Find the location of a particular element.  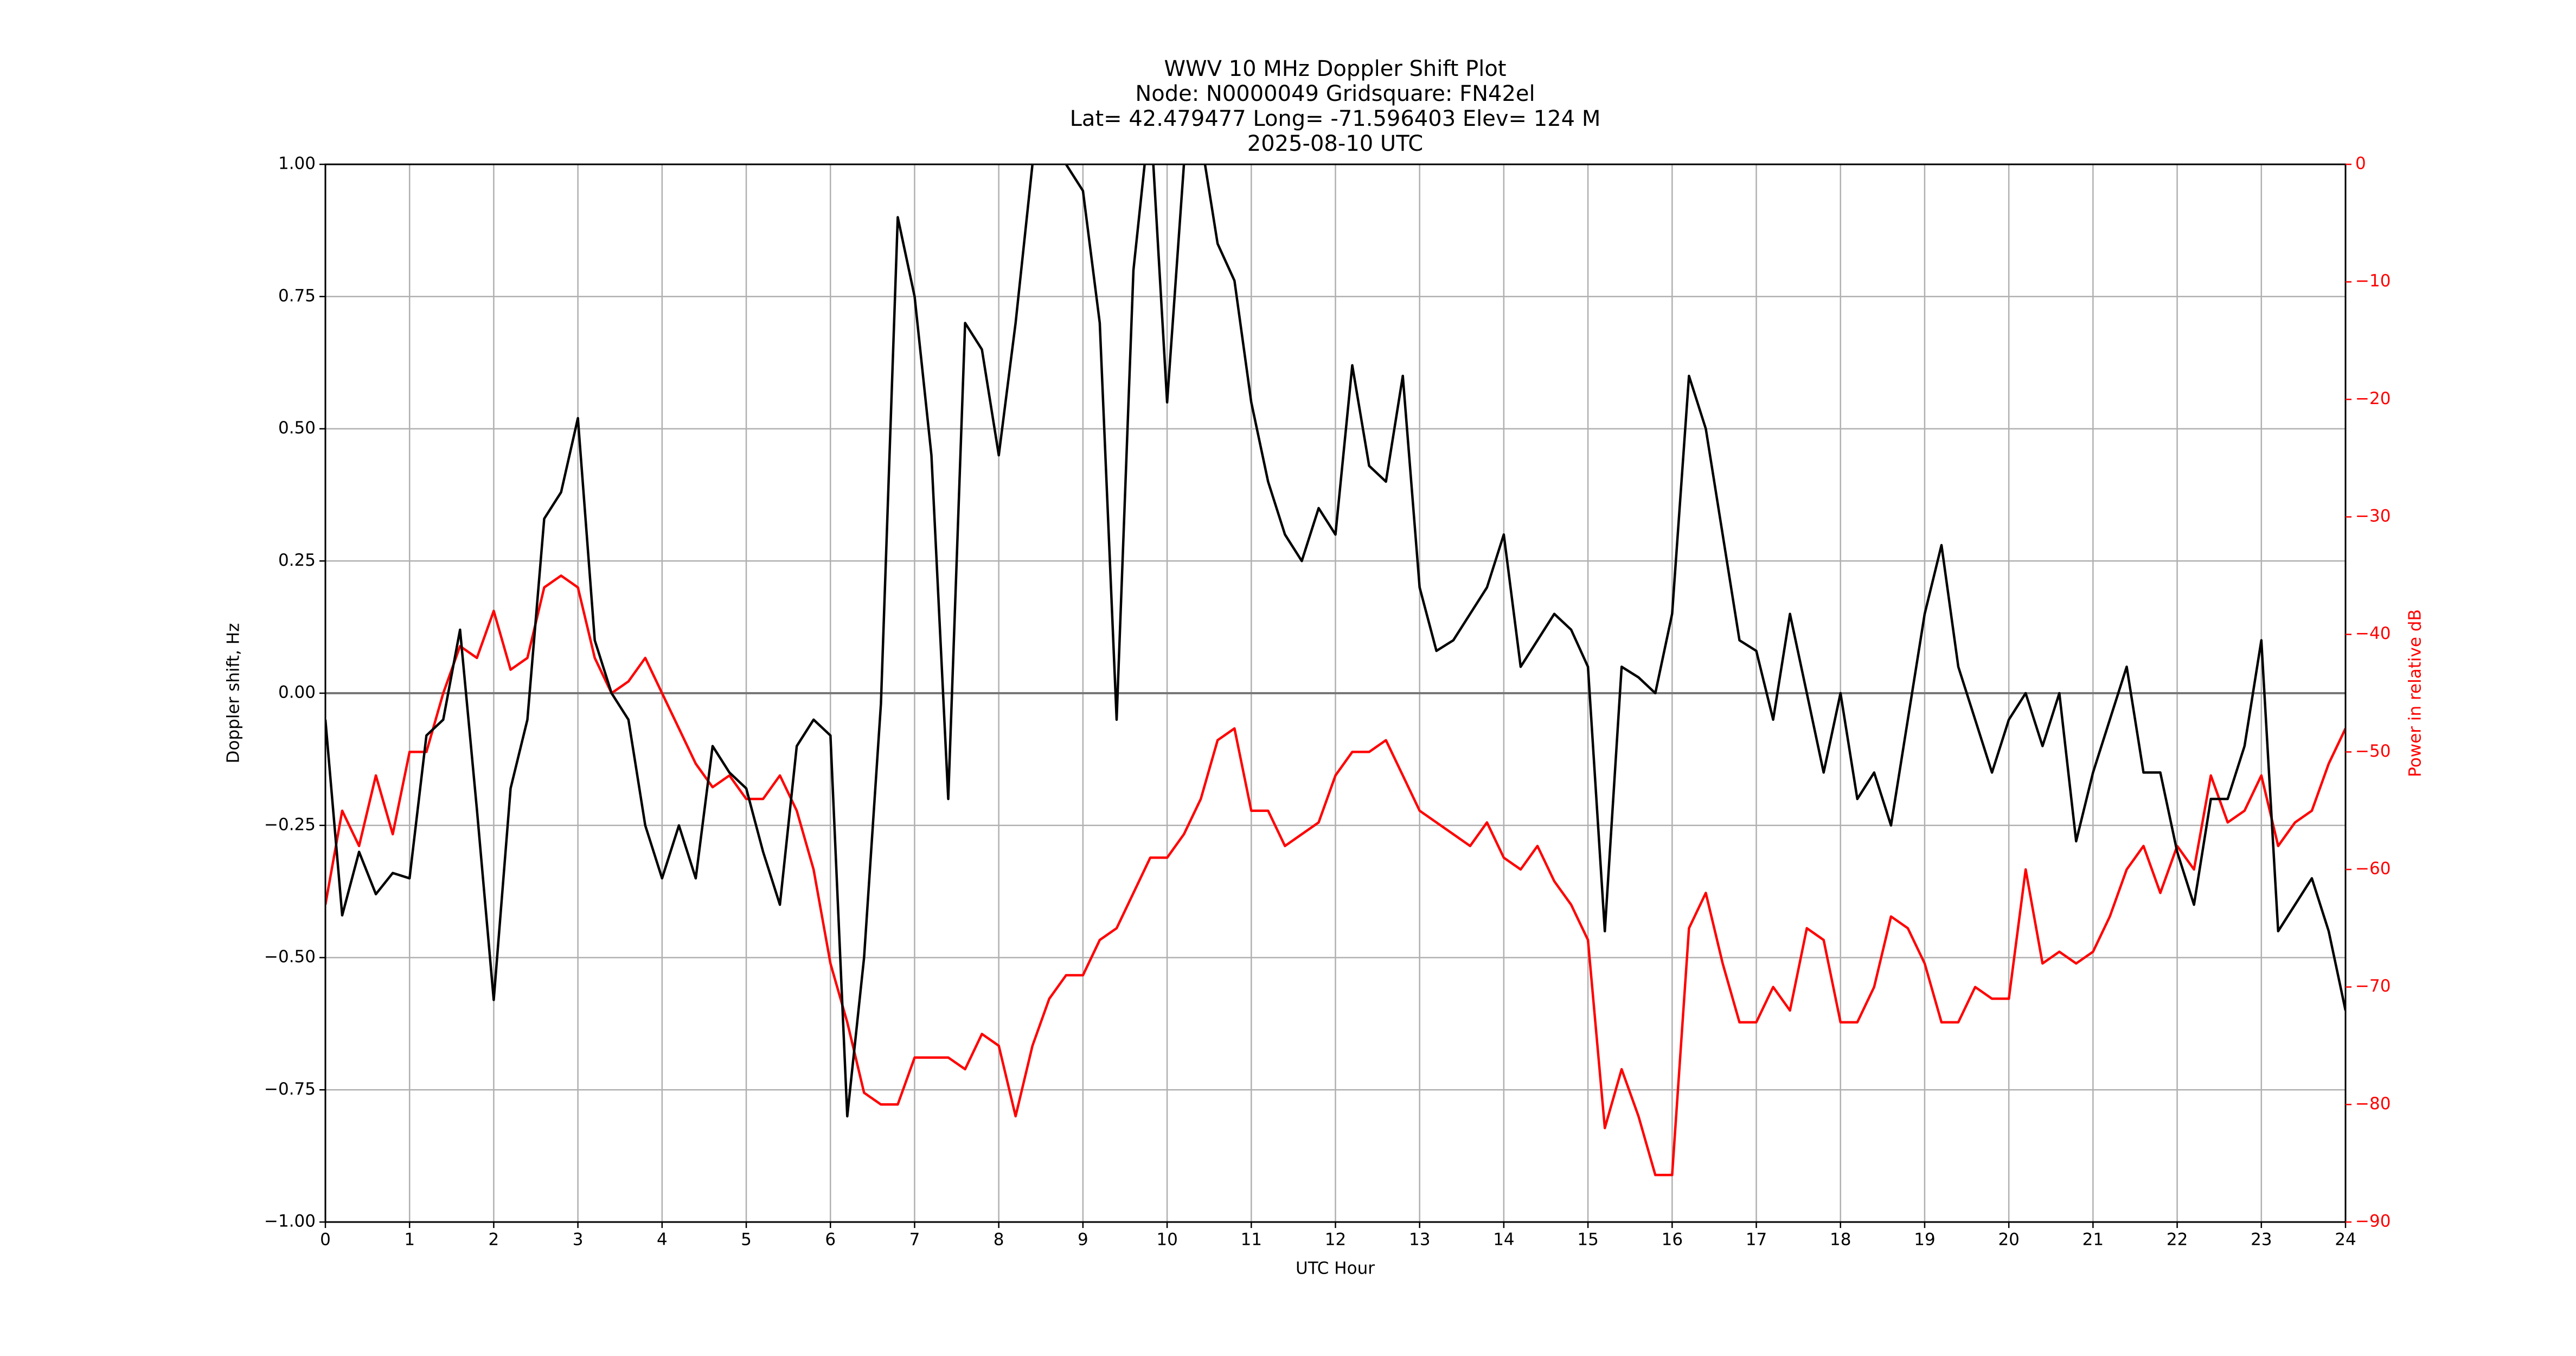

x-tick-label: 24 is located at coordinates (2345, 1240).